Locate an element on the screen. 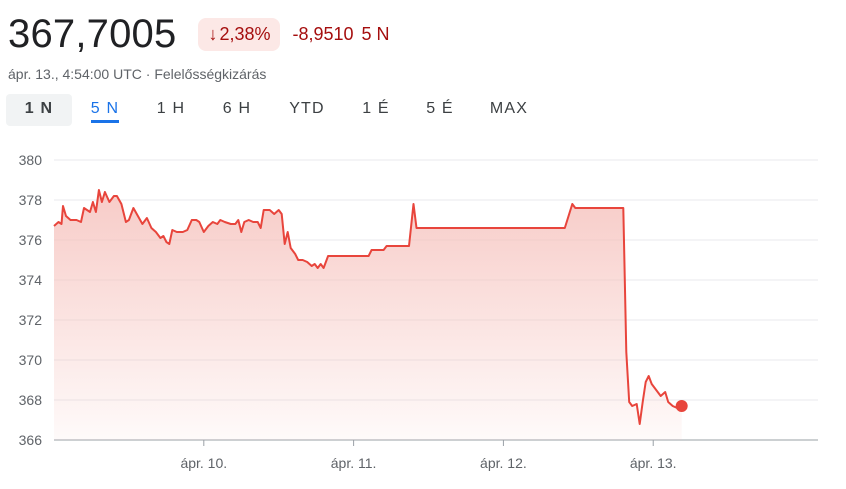 Image resolution: width=846 pixels, height=489 pixels. change-percent-badge: ↓ 2,38% is located at coordinates (239, 34).